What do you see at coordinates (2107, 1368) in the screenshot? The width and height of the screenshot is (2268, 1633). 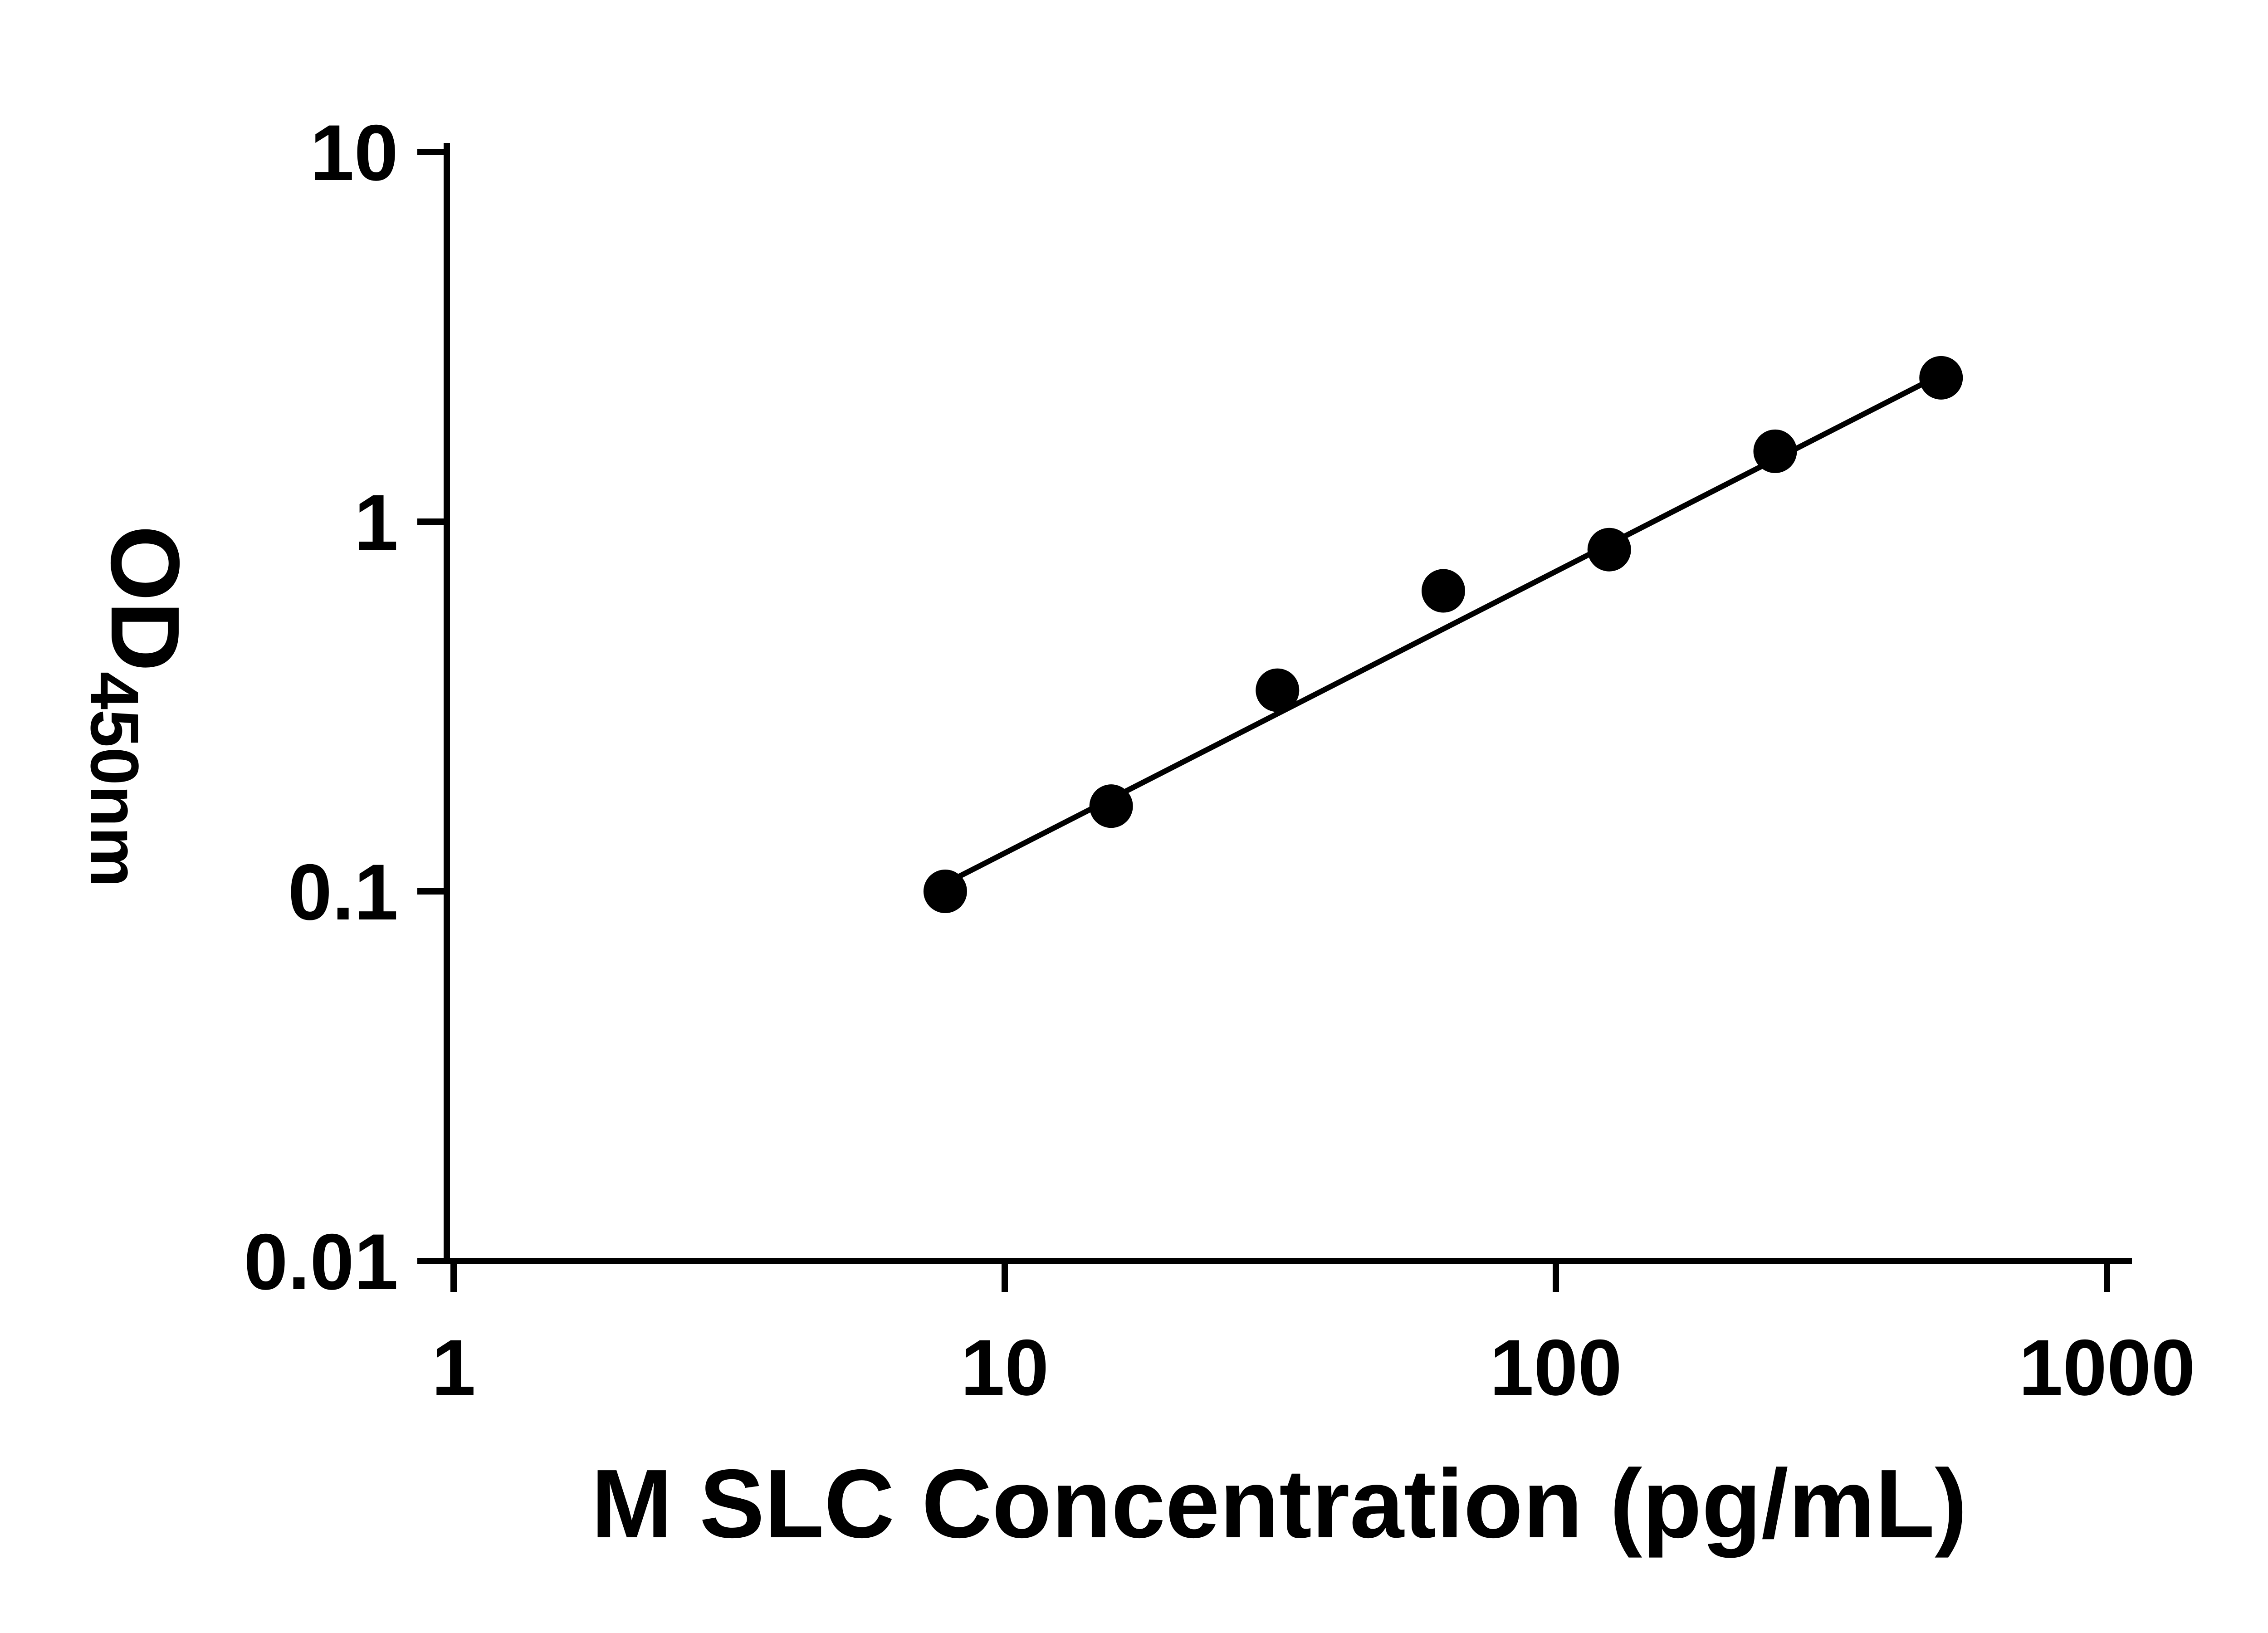 I see `x-tick-label: 1000` at bounding box center [2107, 1368].